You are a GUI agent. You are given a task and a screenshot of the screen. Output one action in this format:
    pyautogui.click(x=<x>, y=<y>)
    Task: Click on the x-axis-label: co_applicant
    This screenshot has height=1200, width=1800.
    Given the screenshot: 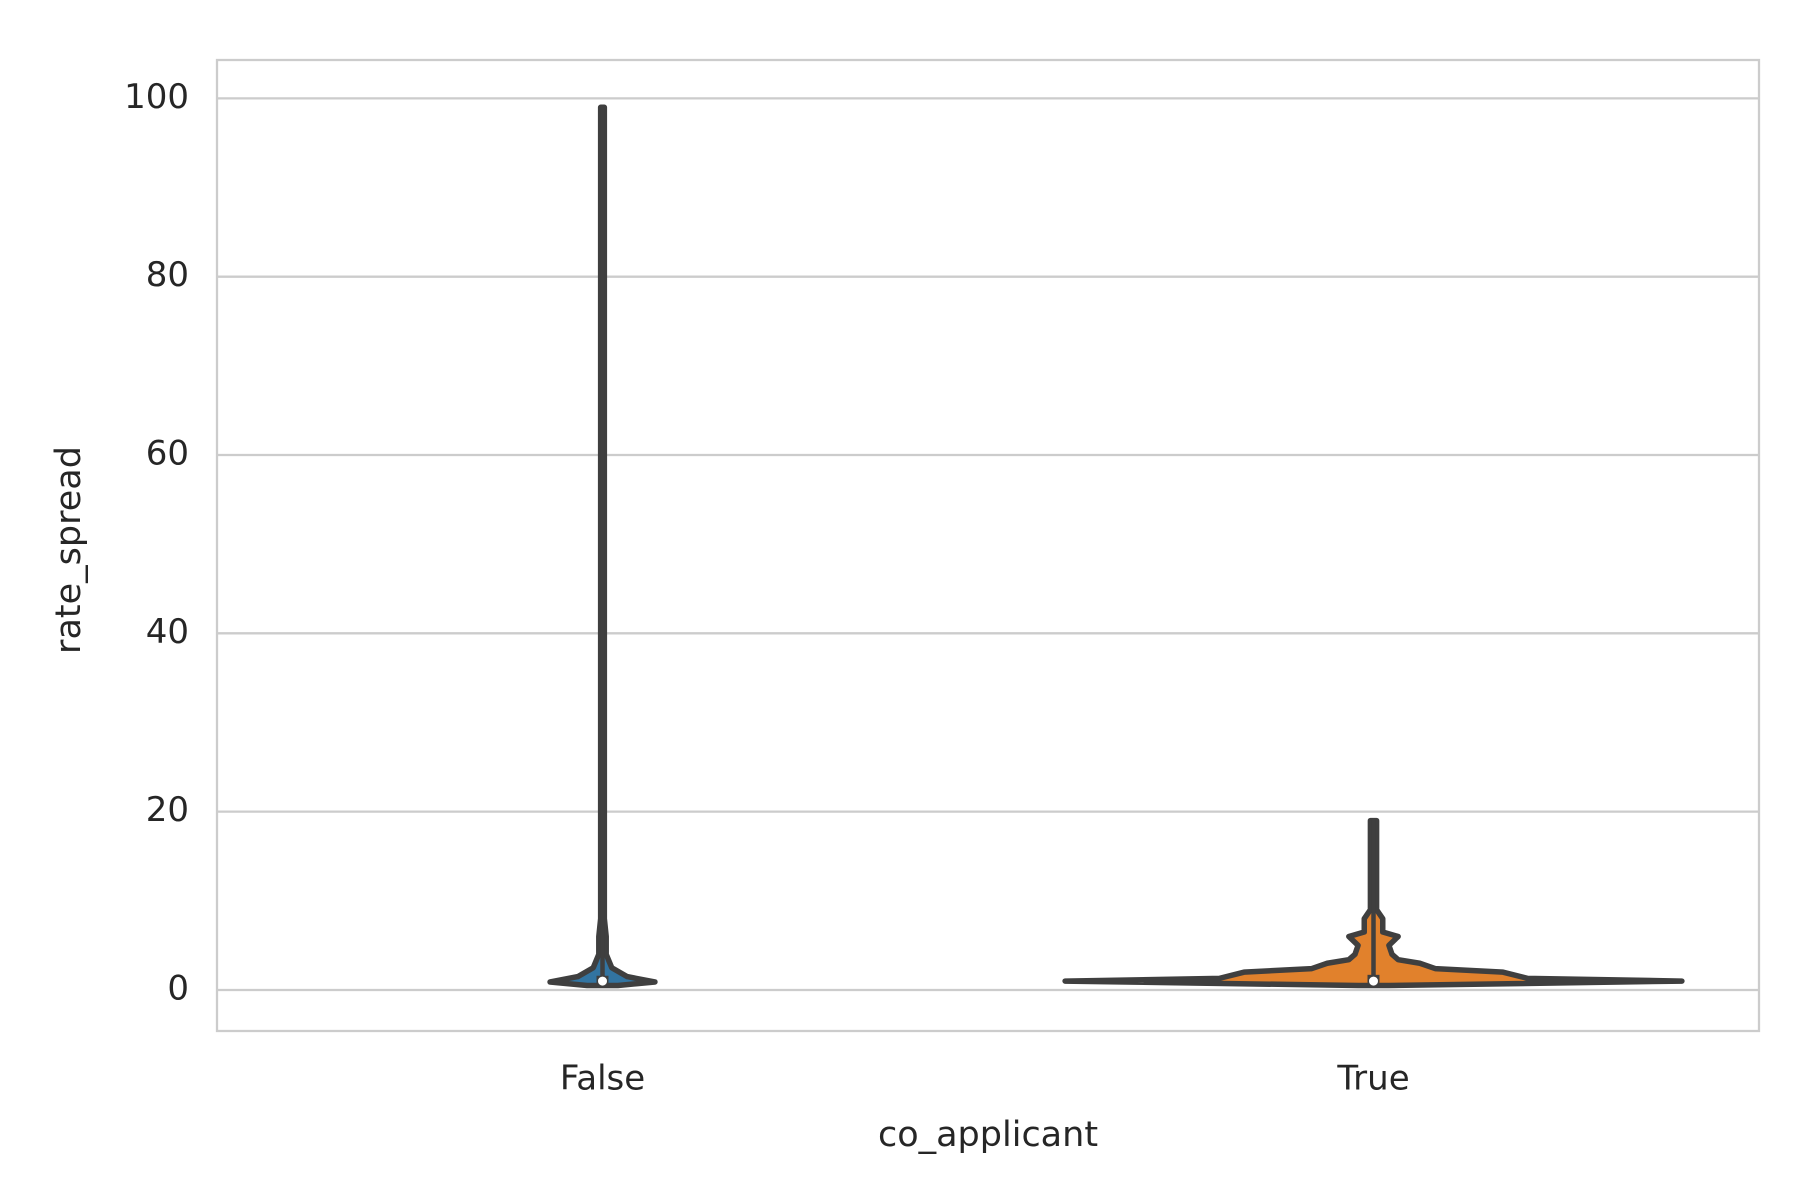 What is the action you would take?
    pyautogui.click(x=988, y=1135)
    